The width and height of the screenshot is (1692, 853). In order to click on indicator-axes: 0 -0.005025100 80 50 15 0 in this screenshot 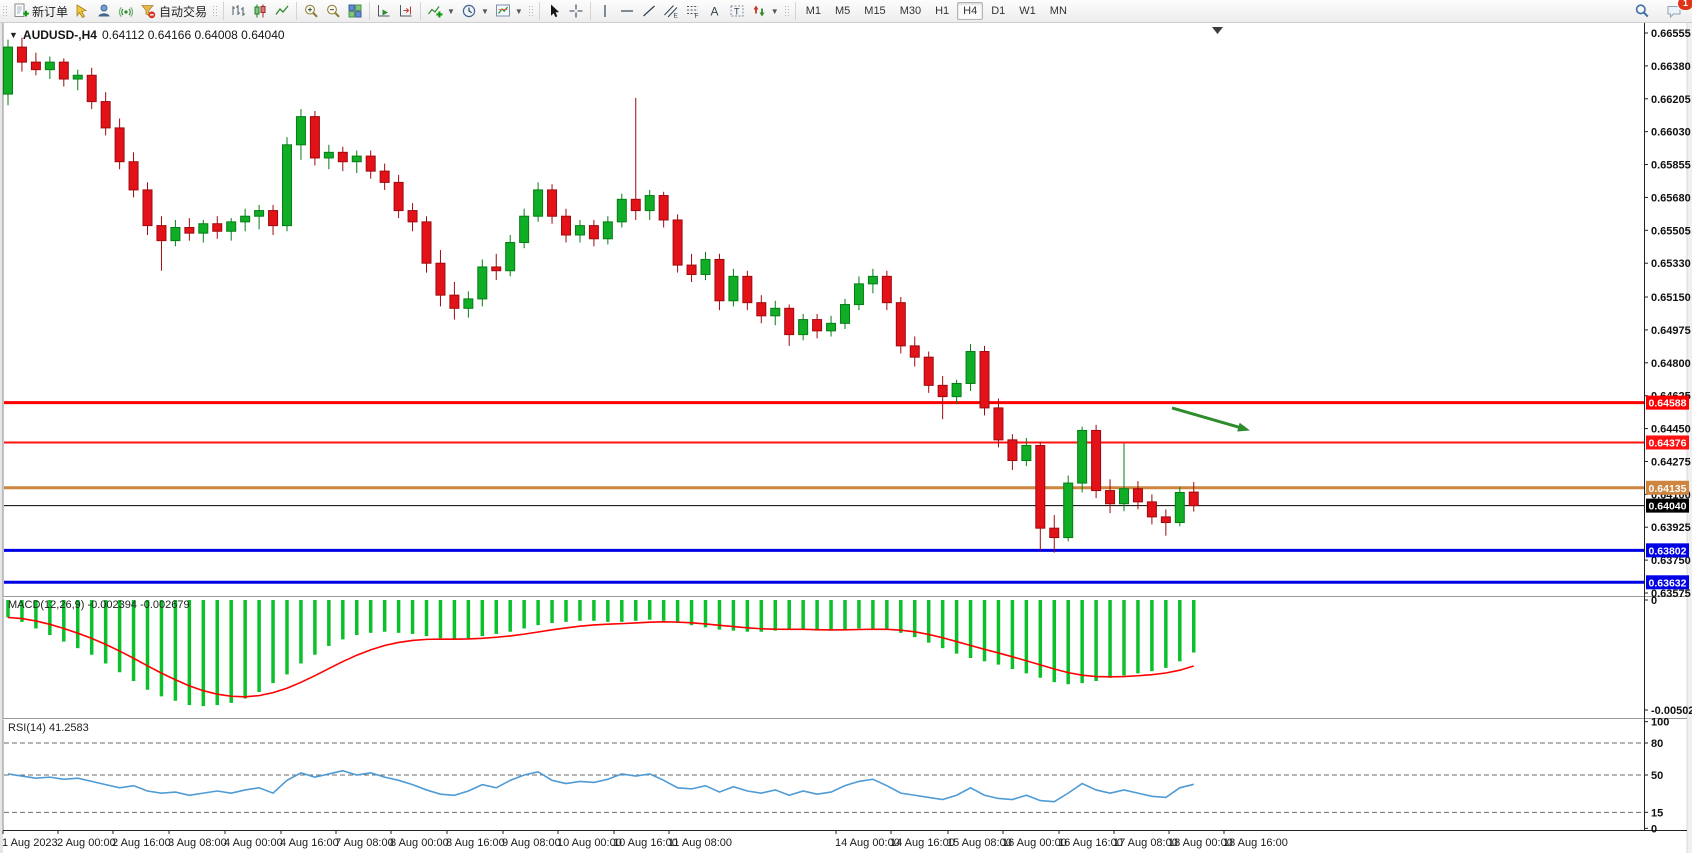, I will do `click(1668, 715)`.